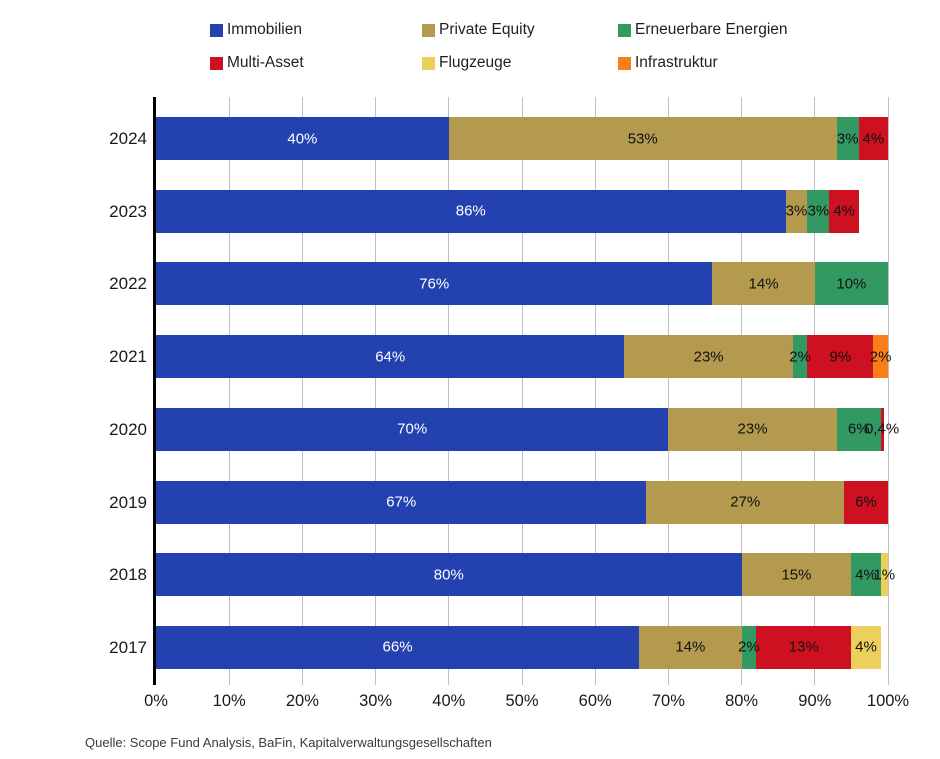 This screenshot has width=940, height=759. What do you see at coordinates (265, 62) in the screenshot?
I see `legend-label: Multi-Asset` at bounding box center [265, 62].